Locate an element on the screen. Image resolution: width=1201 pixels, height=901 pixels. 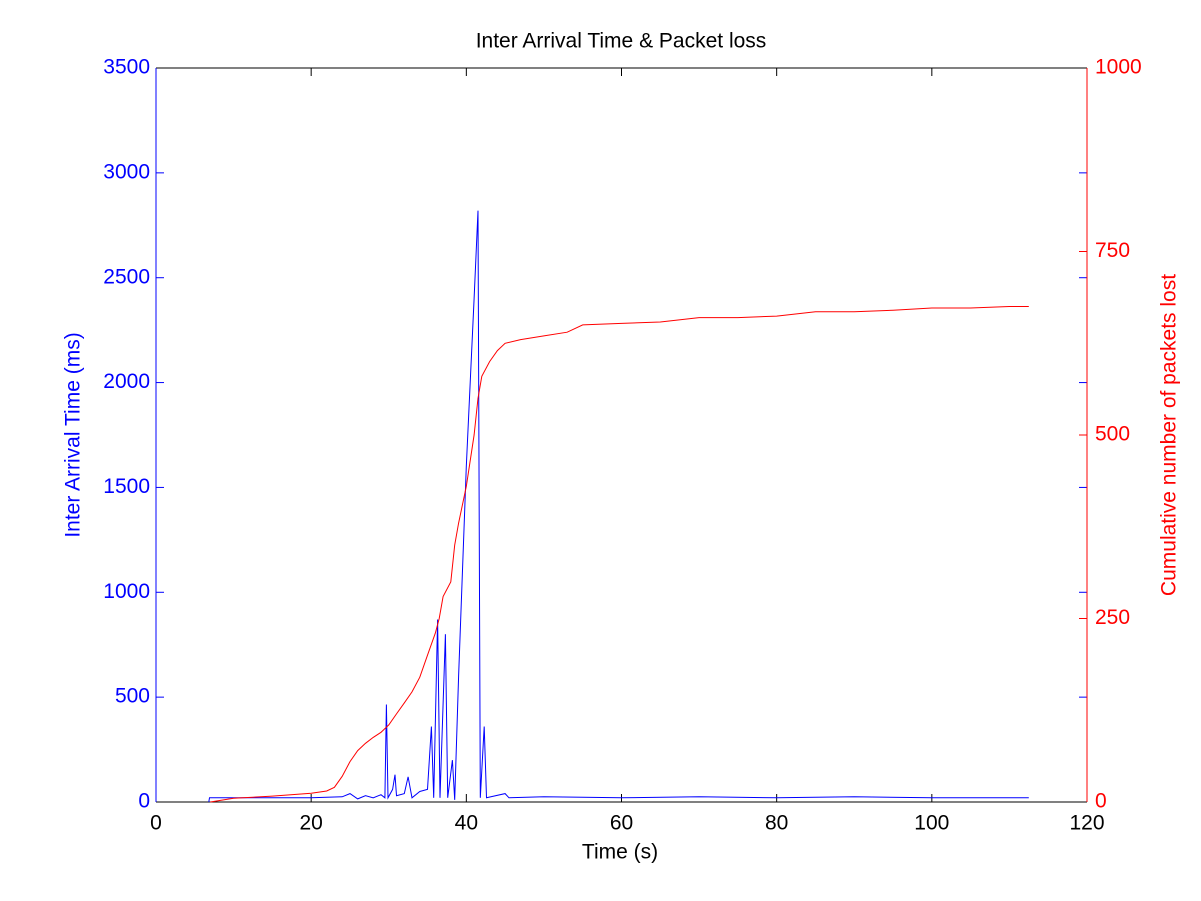
y-tick-label: 3500 is located at coordinates (126, 67).